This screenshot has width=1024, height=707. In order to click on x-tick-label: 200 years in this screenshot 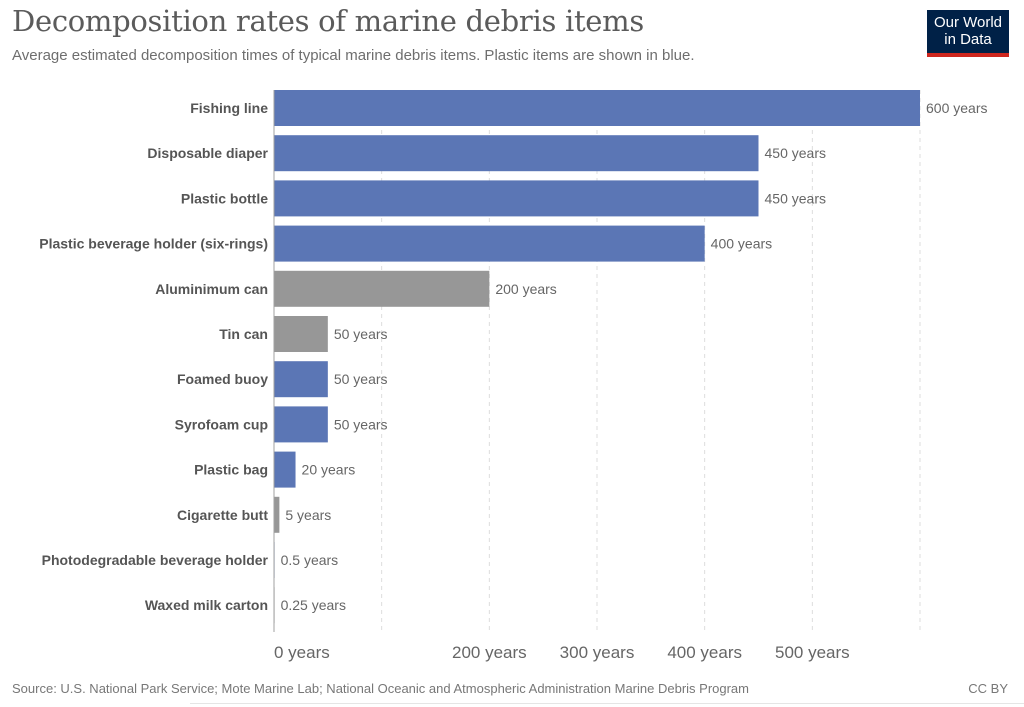, I will do `click(489, 652)`.